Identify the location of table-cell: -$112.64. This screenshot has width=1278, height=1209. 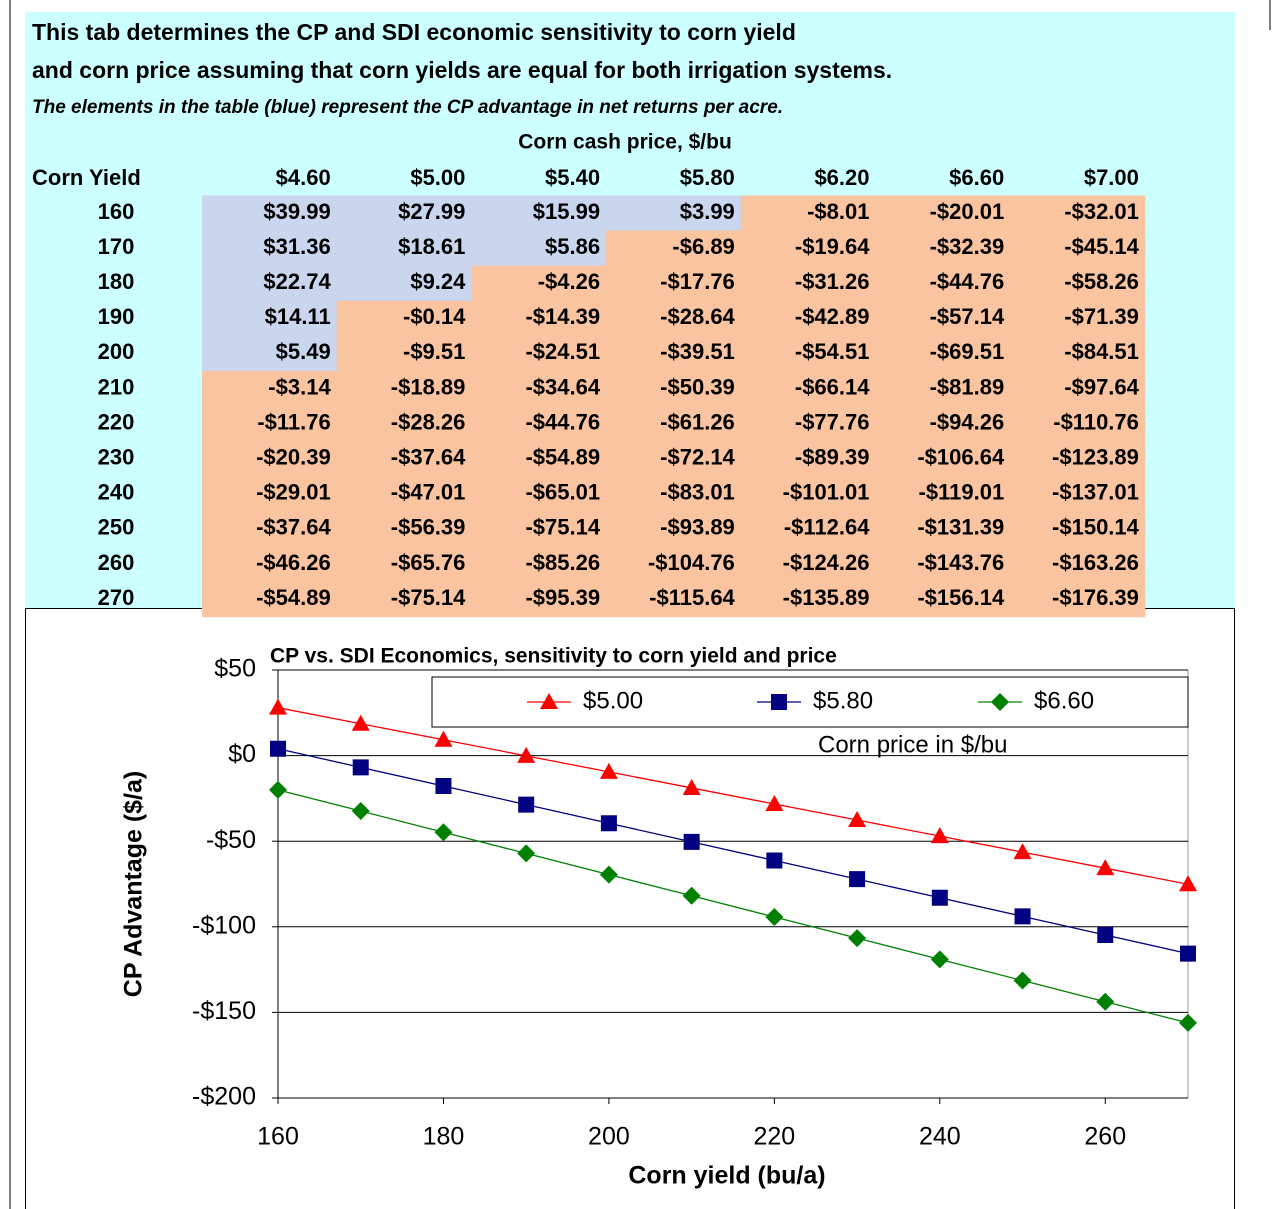
(827, 527).